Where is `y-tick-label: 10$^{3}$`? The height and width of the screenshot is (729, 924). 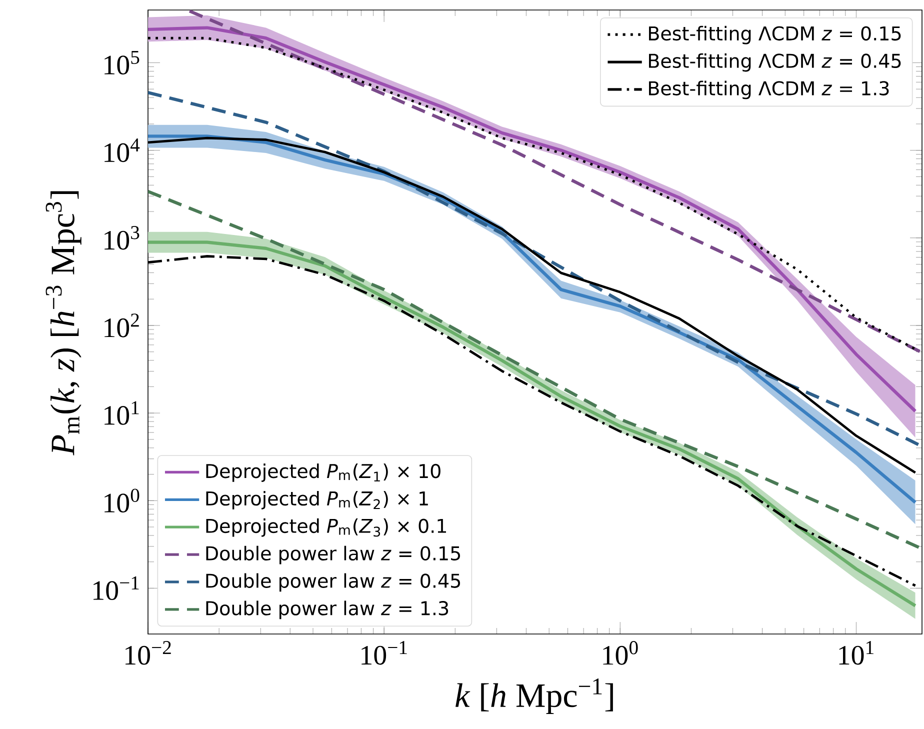
y-tick-label: 10$^{3}$ is located at coordinates (122, 238).